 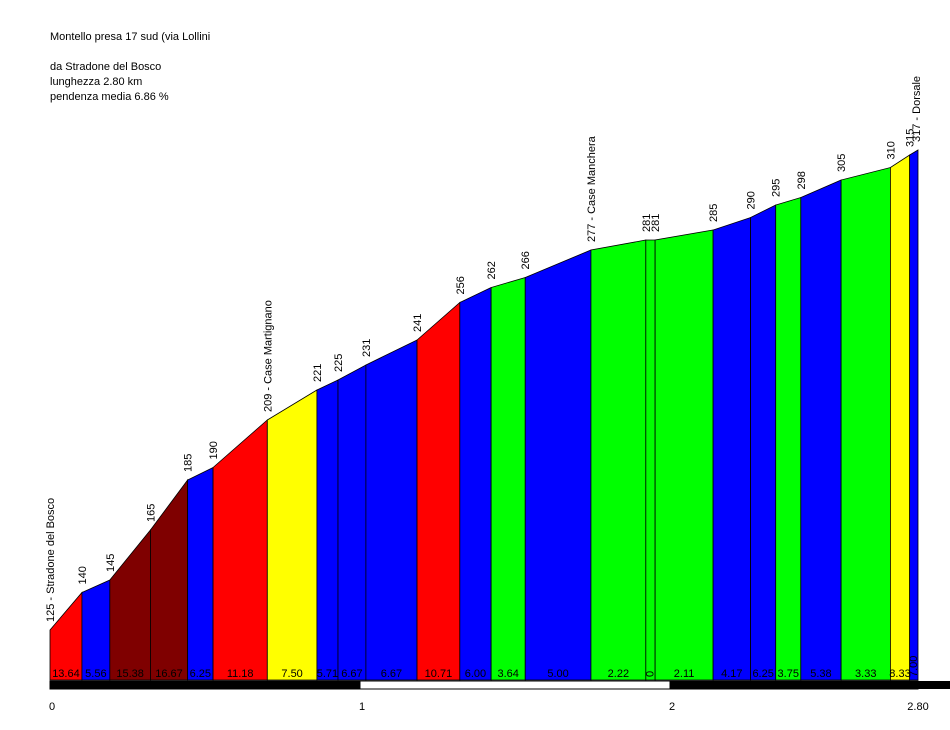 I want to click on point-elevation-label: 256, so click(x=461, y=285).